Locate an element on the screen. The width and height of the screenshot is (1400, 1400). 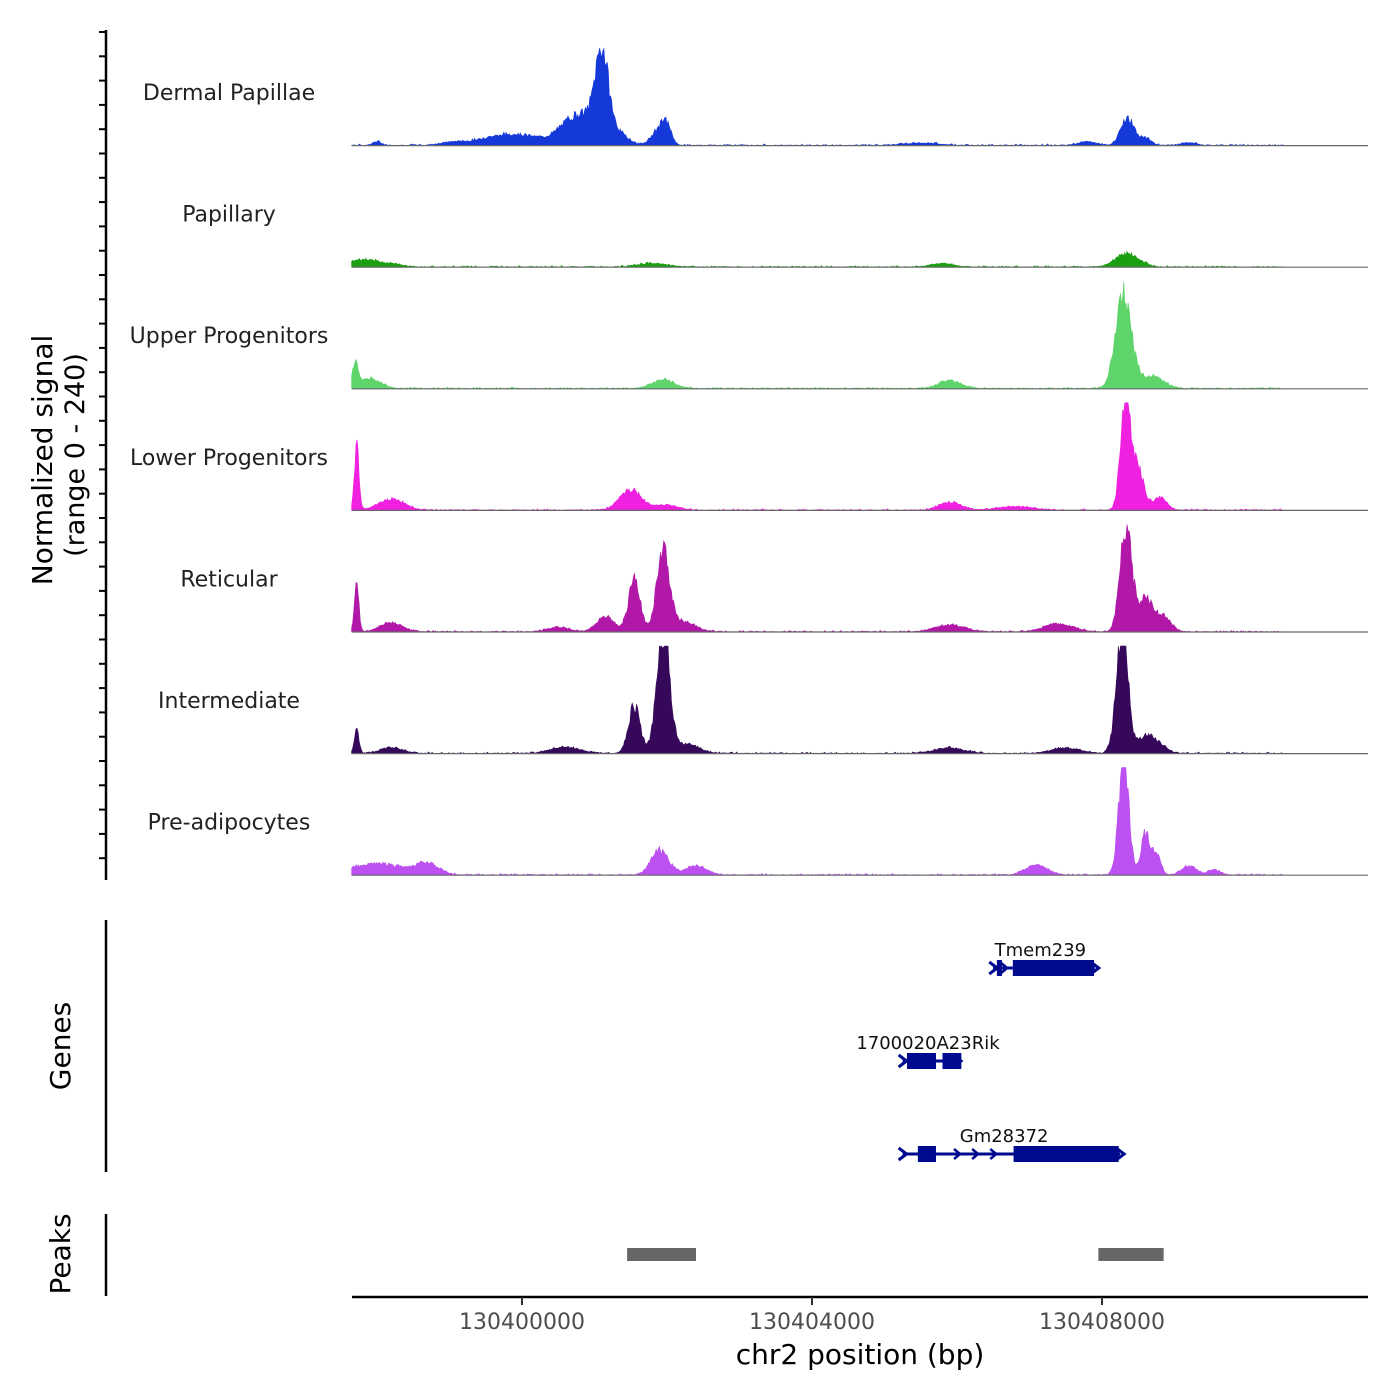
x-tick-label: 130408000 is located at coordinates (1102, 1322).